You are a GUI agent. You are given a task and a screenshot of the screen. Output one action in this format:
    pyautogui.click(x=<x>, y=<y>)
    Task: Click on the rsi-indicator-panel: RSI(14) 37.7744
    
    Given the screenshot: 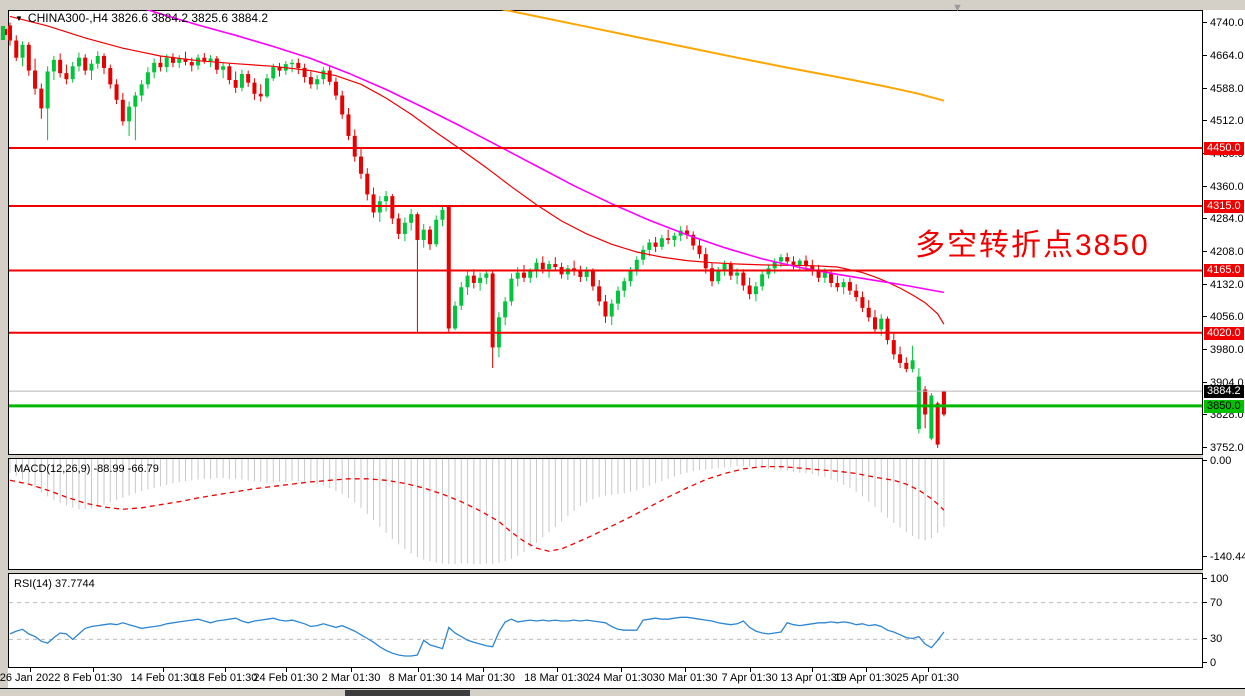 What is the action you would take?
    pyautogui.click(x=605, y=620)
    